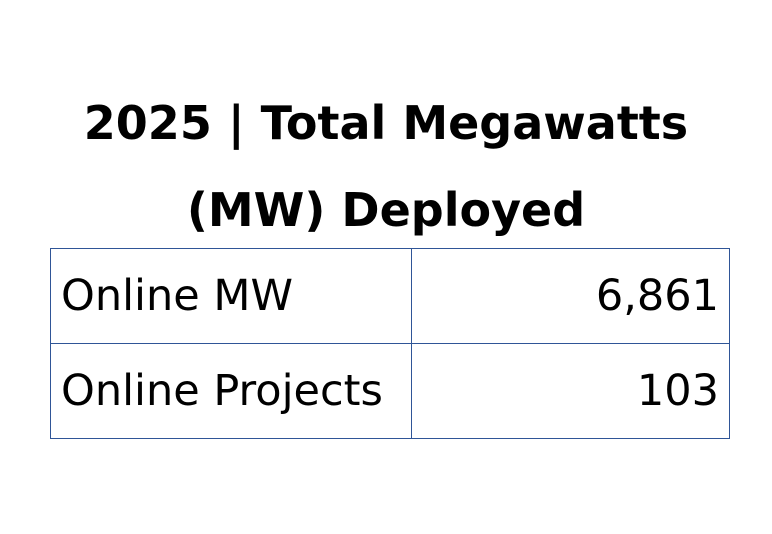  Describe the element at coordinates (231, 296) in the screenshot. I see `row-label-online-mw: Online MW` at that location.